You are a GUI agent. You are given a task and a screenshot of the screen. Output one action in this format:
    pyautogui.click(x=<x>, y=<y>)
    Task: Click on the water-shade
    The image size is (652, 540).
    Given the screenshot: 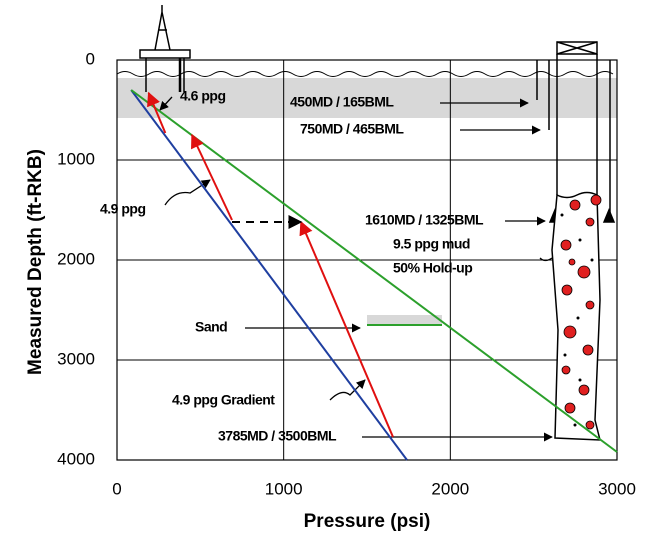 What is the action you would take?
    pyautogui.click(x=367, y=98)
    